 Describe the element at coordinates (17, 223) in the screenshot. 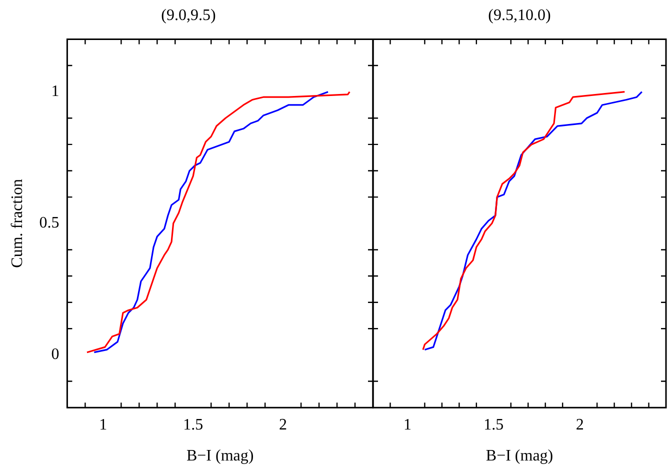

I see `y-axis-title: Cum. fraction` at that location.